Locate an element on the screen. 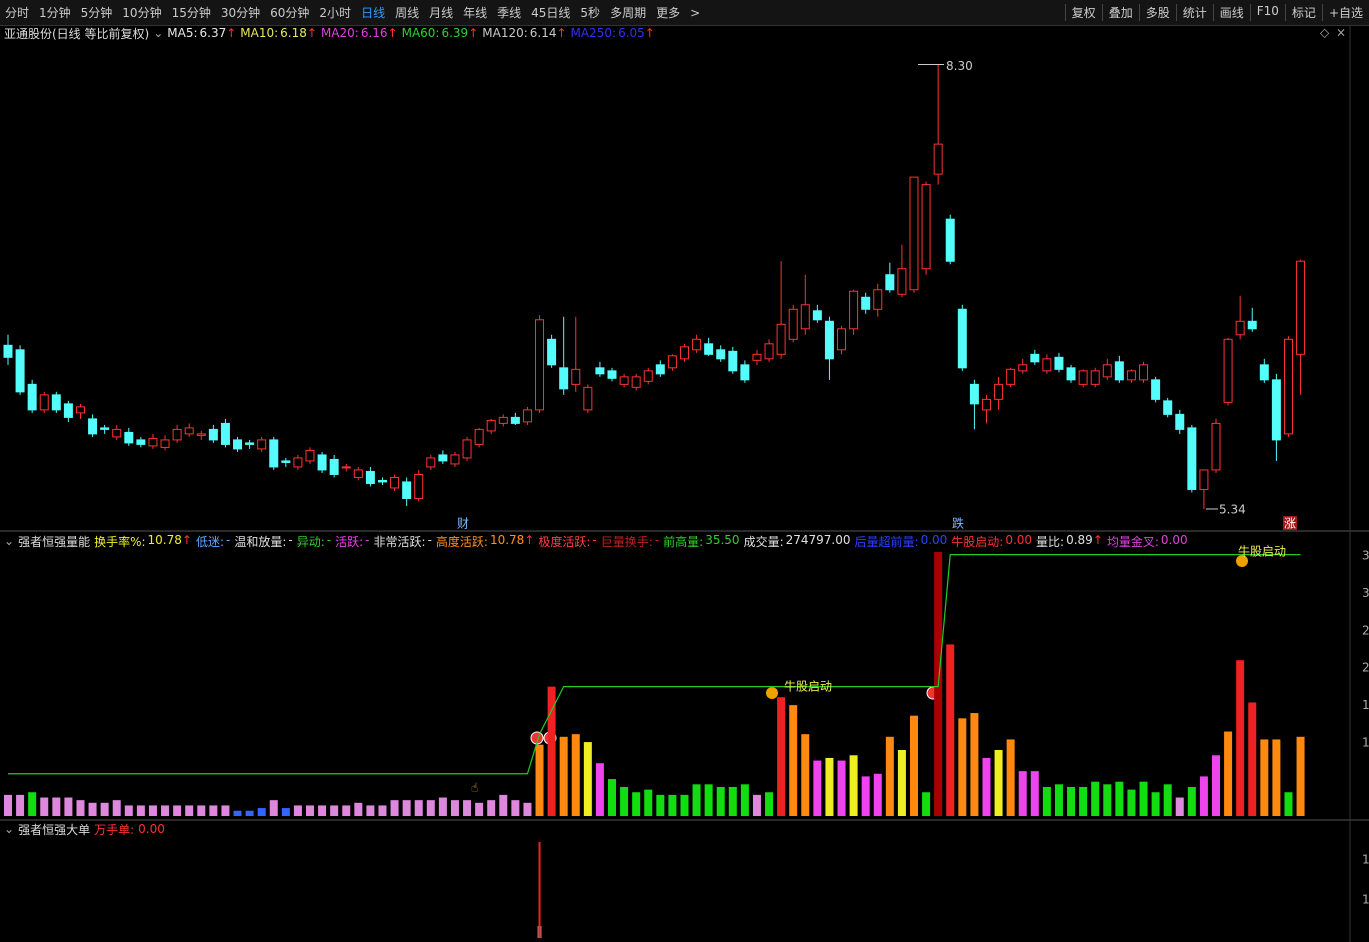 Image resolution: width=1369 pixels, height=942 pixels. low-label: 5.34 is located at coordinates (1232, 509).